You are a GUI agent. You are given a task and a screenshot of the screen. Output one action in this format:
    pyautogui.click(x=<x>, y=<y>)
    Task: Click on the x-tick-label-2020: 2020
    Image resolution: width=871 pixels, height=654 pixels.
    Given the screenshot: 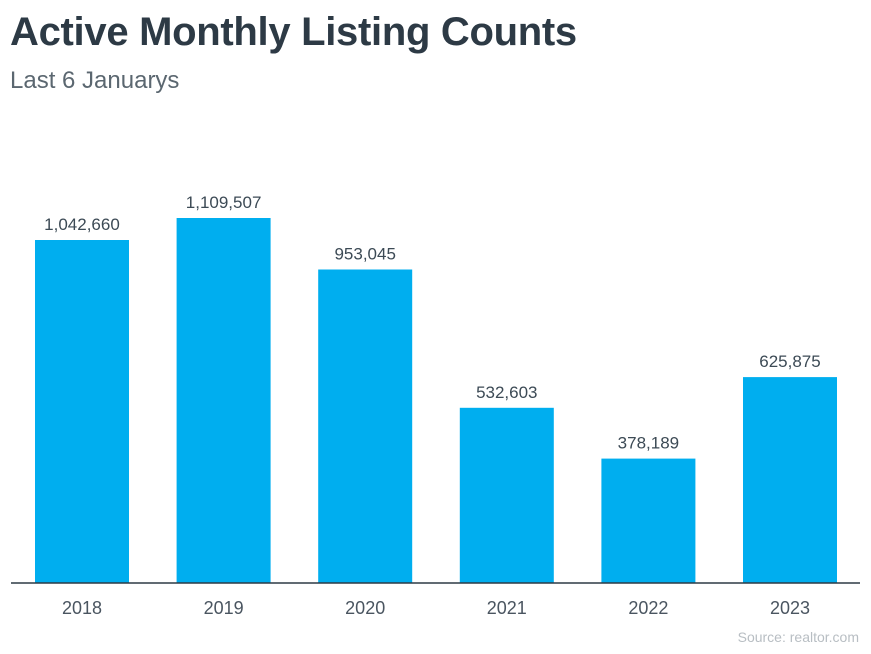 What is the action you would take?
    pyautogui.click(x=365, y=608)
    